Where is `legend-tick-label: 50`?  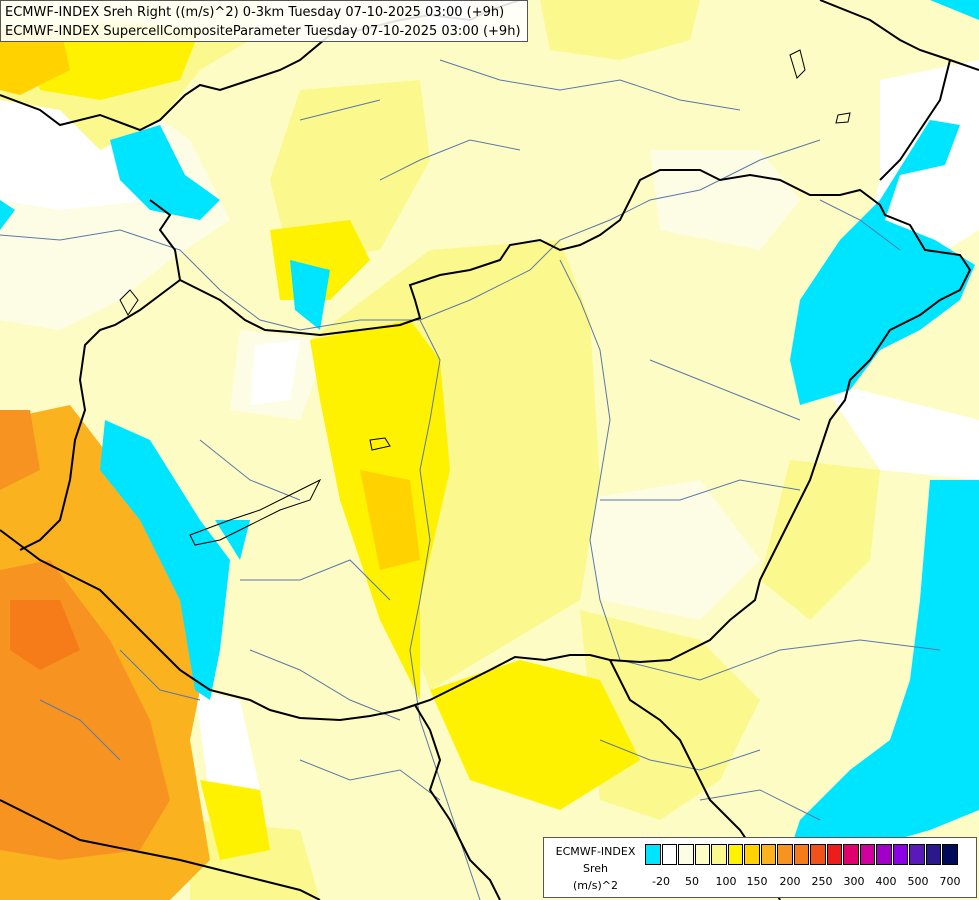
legend-tick-label: 50 is located at coordinates (692, 881).